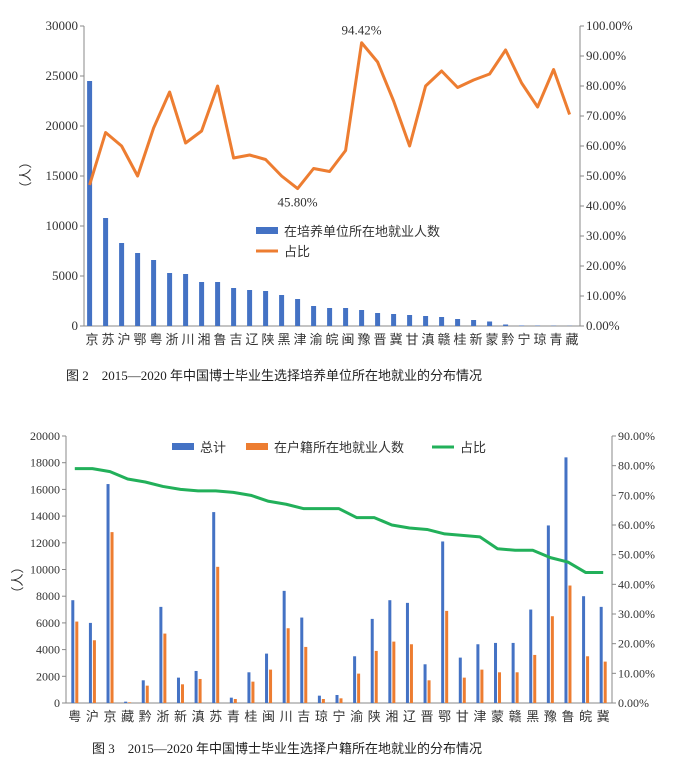 This screenshot has width=686, height=776. What do you see at coordinates (274, 375) in the screenshot?
I see `figure-caption: 图 2 2015—2020 年中国博士毕业生选择培养单位所在地就业的分布情况` at bounding box center [274, 375].